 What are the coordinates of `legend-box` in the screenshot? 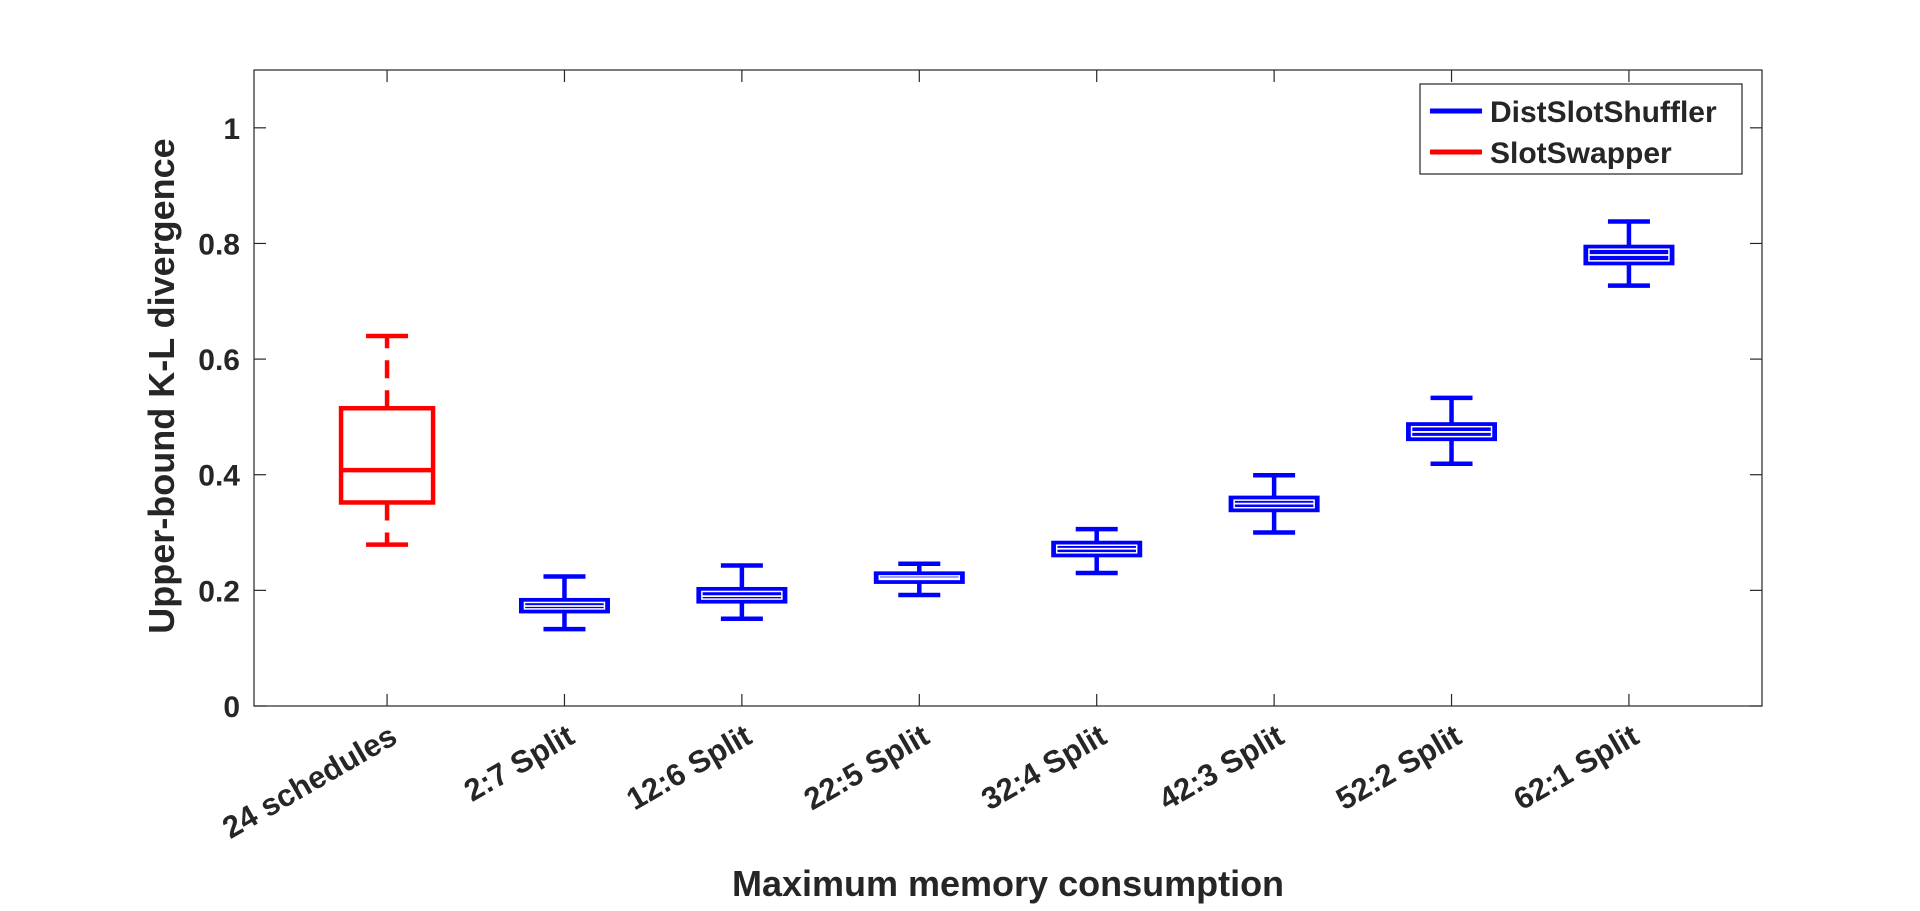 It's located at (1581, 129).